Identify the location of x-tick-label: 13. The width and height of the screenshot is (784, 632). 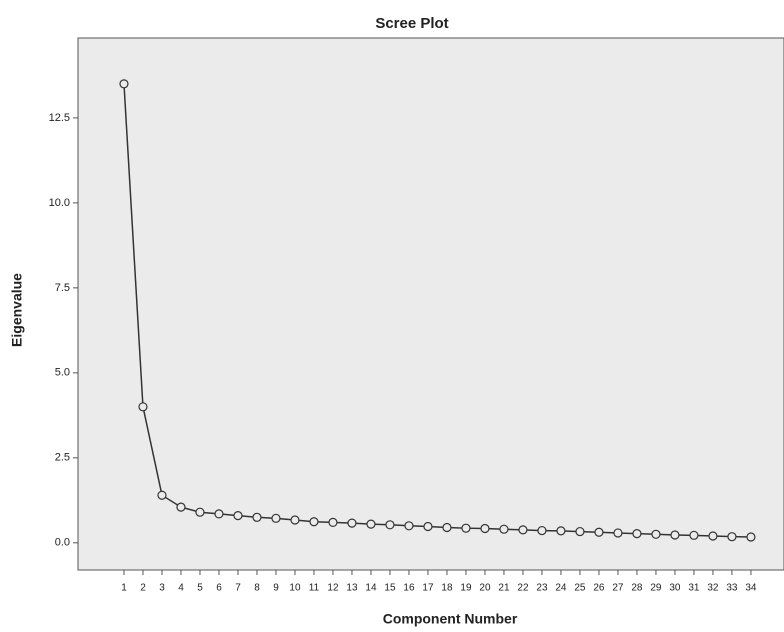
(352, 588).